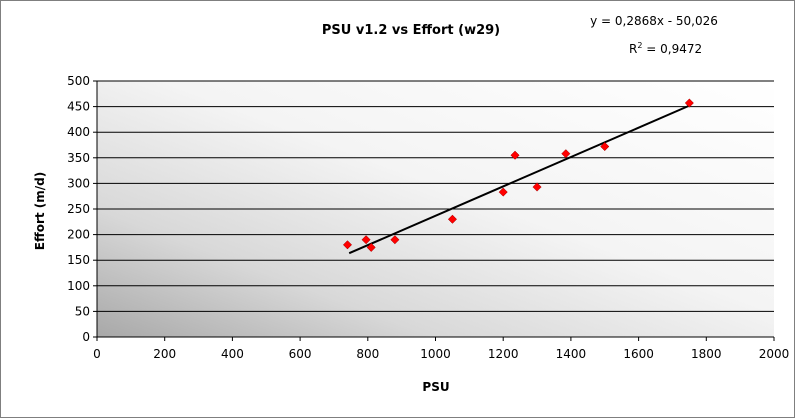 The height and width of the screenshot is (420, 796). What do you see at coordinates (571, 354) in the screenshot?
I see `x-tick-label: 1400` at bounding box center [571, 354].